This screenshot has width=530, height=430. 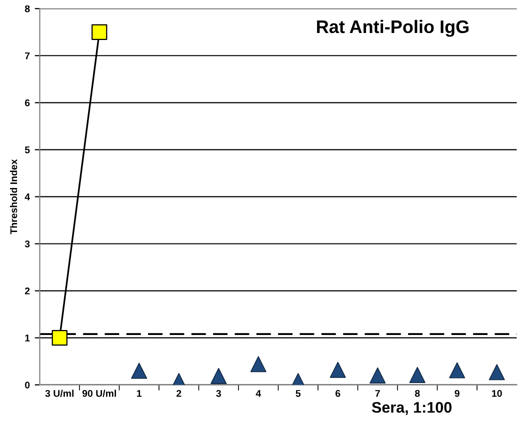 What do you see at coordinates (377, 393) in the screenshot?
I see `x-tick-label: 7` at bounding box center [377, 393].